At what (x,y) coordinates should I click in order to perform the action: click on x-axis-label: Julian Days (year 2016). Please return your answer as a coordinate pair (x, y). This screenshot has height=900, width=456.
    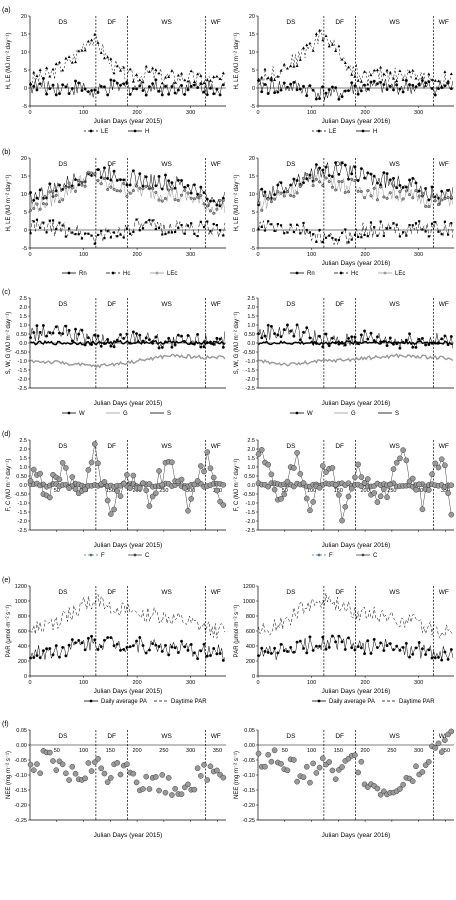
    Looking at the image, I should click on (356, 545).